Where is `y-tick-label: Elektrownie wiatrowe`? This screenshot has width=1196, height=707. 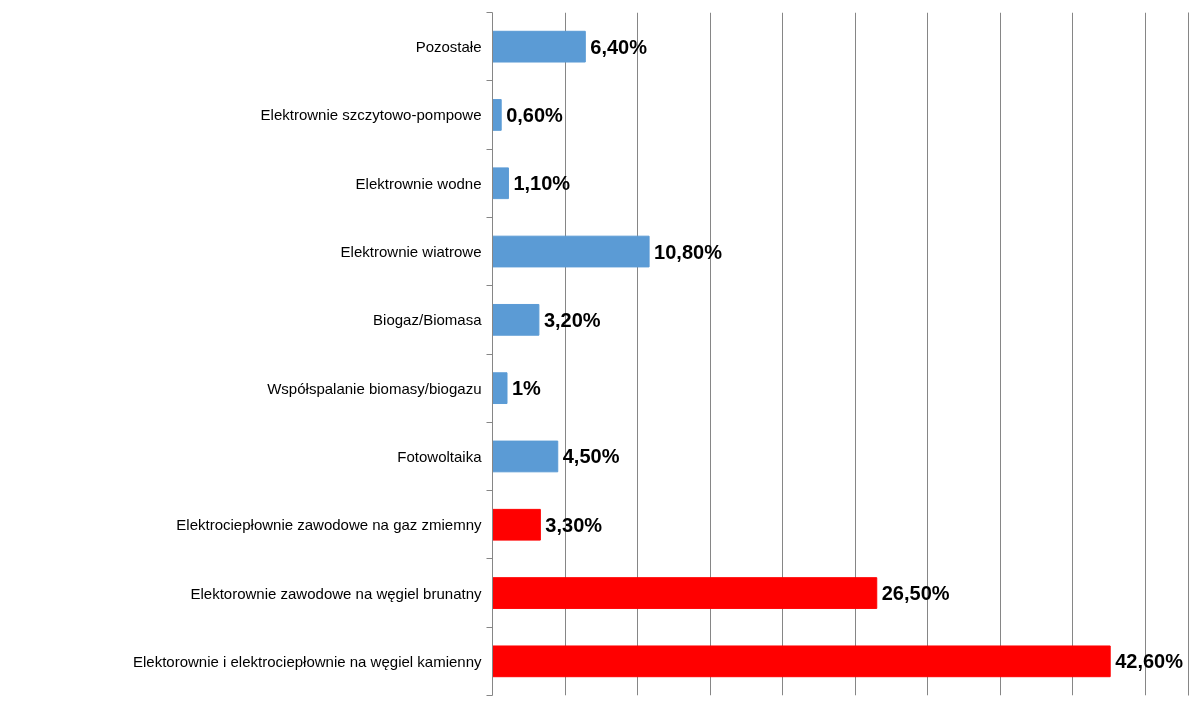
y-tick-label: Elektrownie wiatrowe is located at coordinates (411, 252).